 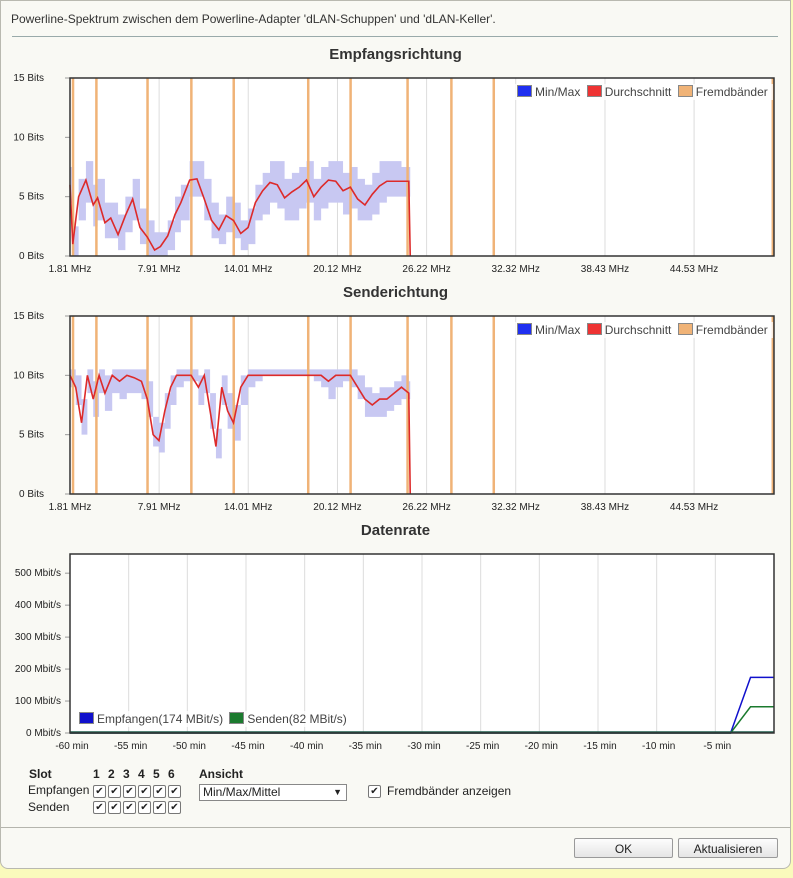 I want to click on view-select-value: Min/Max/Mittel, so click(x=242, y=792).